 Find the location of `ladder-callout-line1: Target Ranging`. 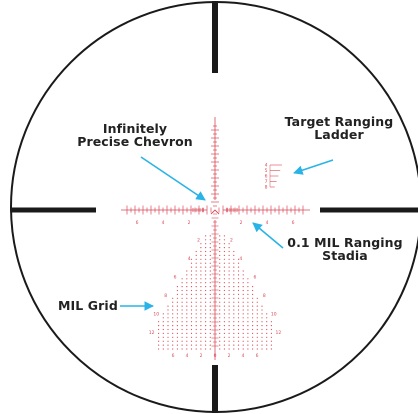

ladder-callout-line1: Target Ranging is located at coordinates (339, 121).